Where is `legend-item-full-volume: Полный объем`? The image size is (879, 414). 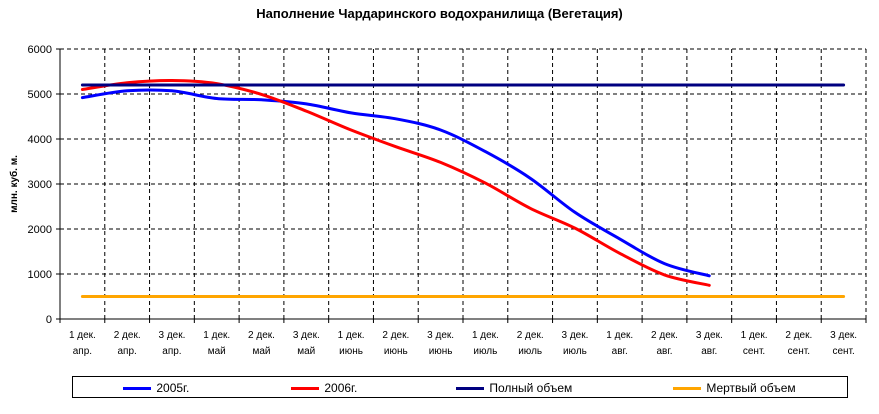
legend-item-full-volume: Полный объем is located at coordinates (514, 388).